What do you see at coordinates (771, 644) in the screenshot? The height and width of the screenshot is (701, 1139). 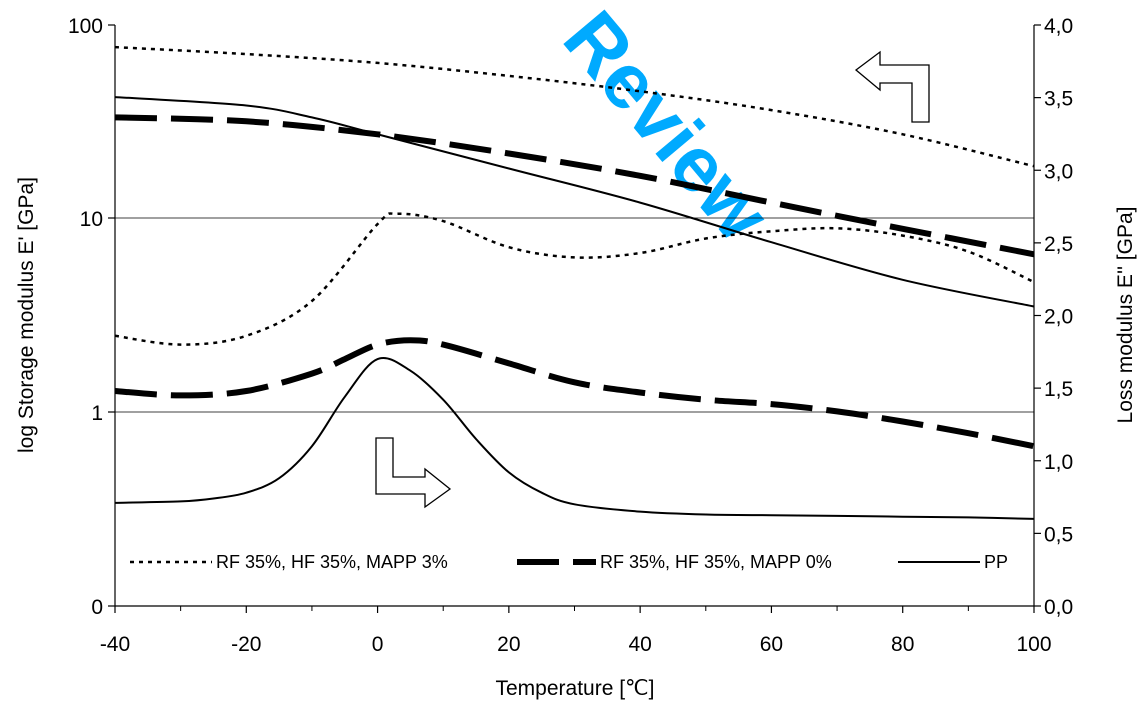 I see `x-tick-label: 60` at bounding box center [771, 644].